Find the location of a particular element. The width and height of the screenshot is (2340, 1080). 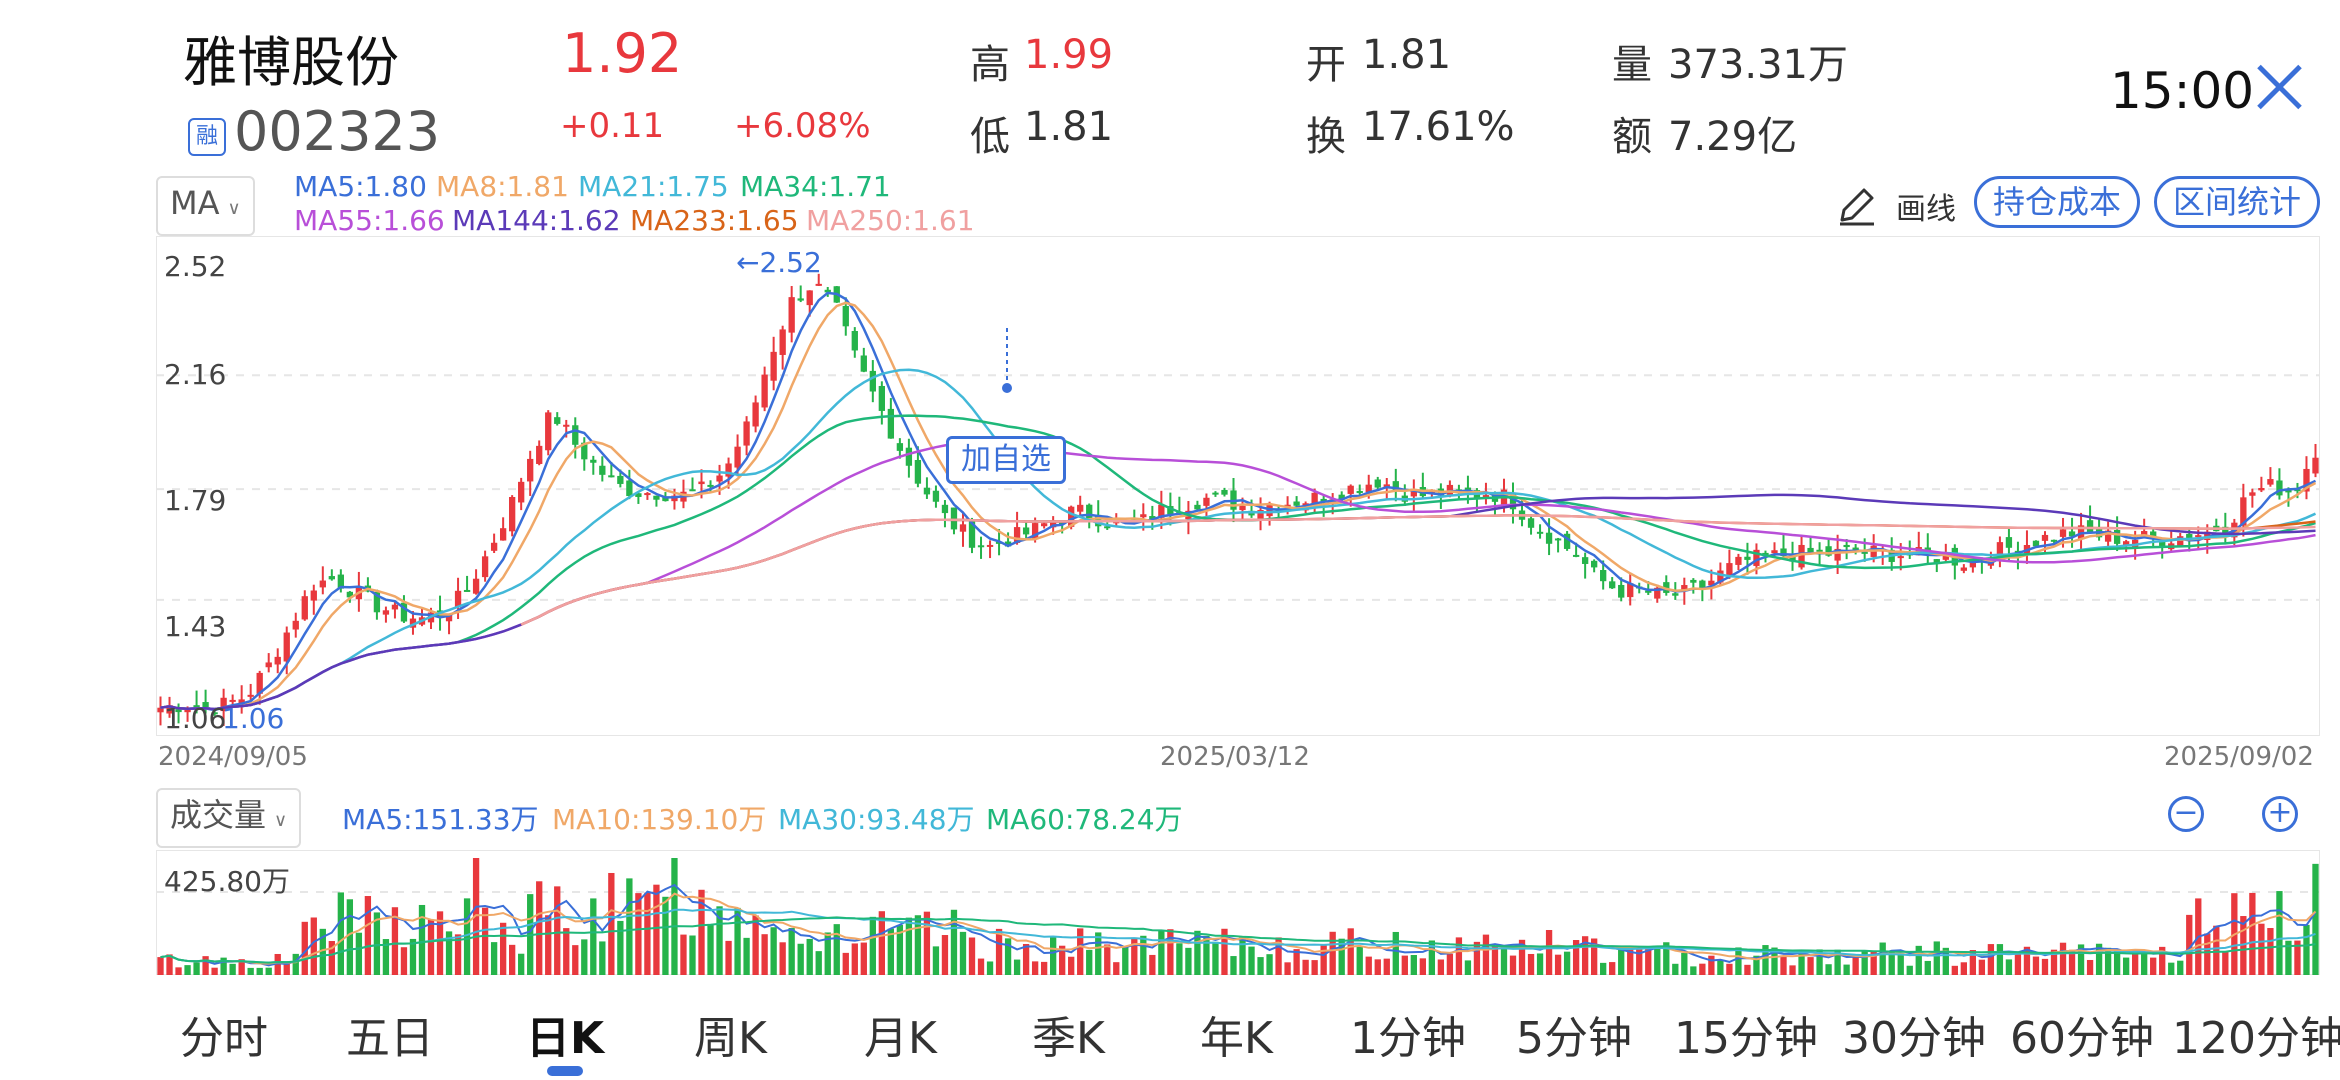

volume-indicator-dropdown: 成交量 ∨ is located at coordinates (229, 818).